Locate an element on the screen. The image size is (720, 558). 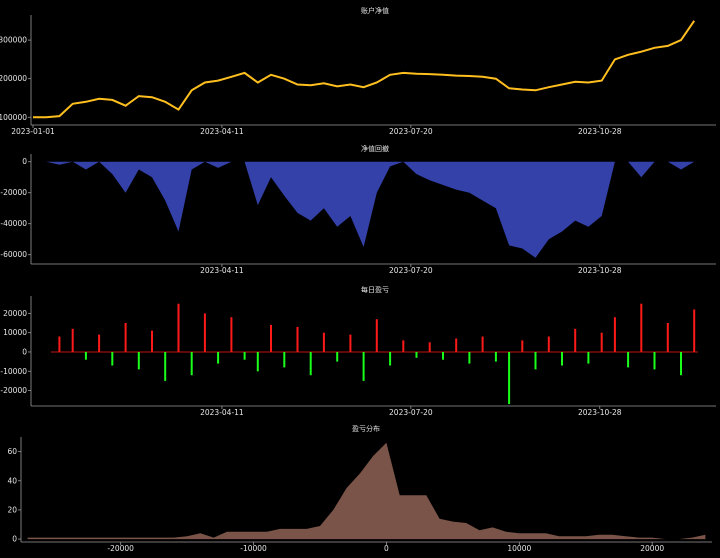
equity-x-ticks: 2023-01-01 2023-04-11 2023-07-20 2023-10-28 is located at coordinates (316, 130).